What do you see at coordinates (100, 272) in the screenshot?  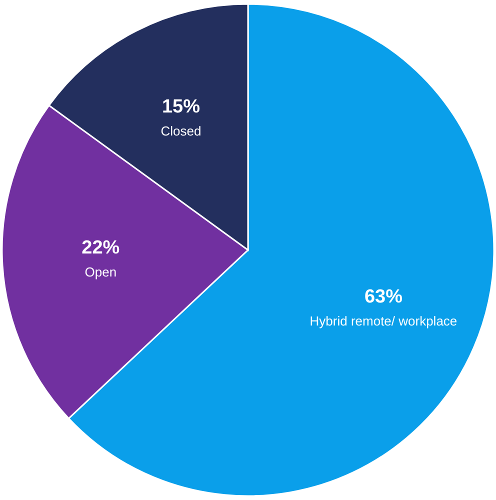 I see `slice-label: Open` at bounding box center [100, 272].